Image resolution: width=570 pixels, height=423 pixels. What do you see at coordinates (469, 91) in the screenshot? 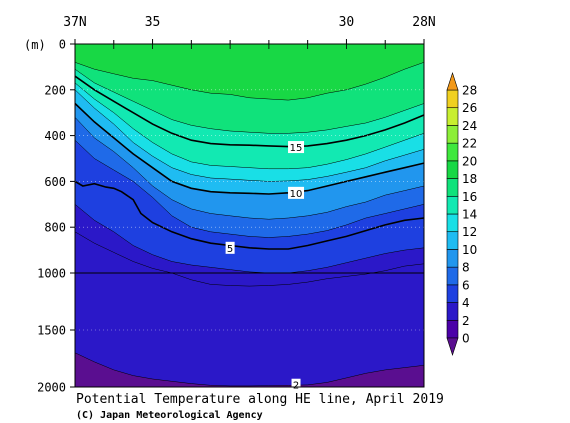
I see `colorbar-label: 28` at bounding box center [469, 91].